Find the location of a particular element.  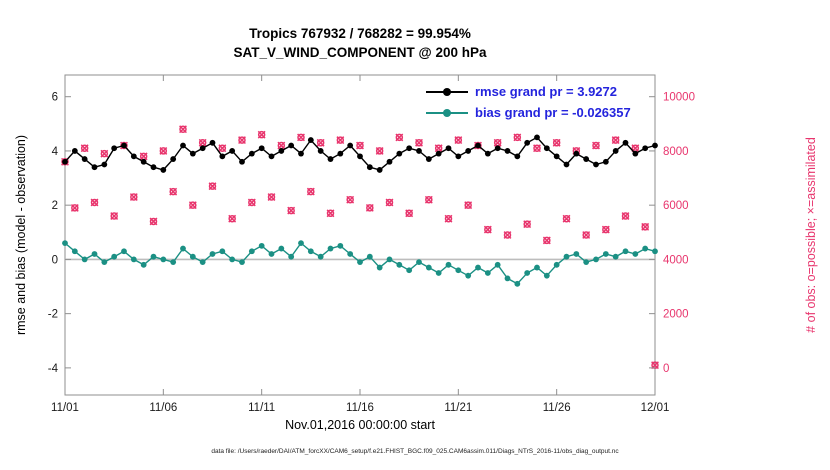

x-axis-label: Nov.01,2016 00:00:00 start is located at coordinates (360, 425).